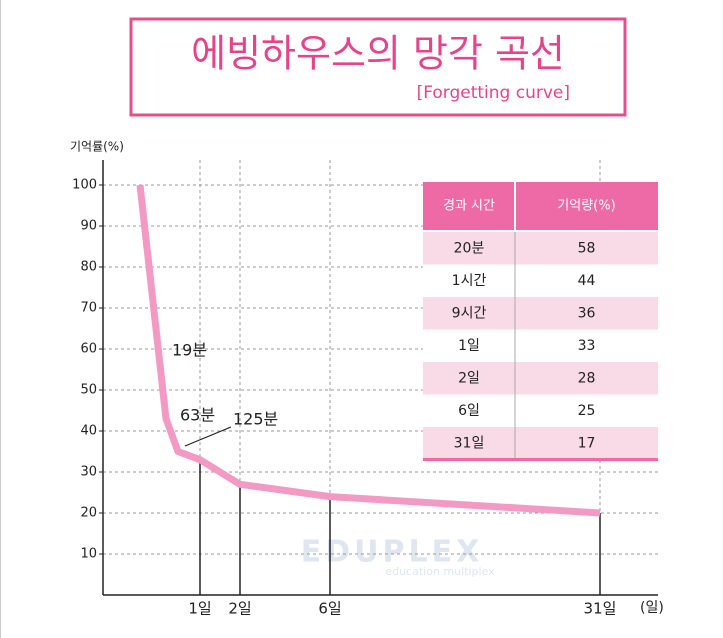 This screenshot has height=638, width=723. I want to click on table-header: 기억량(%), so click(586, 206).